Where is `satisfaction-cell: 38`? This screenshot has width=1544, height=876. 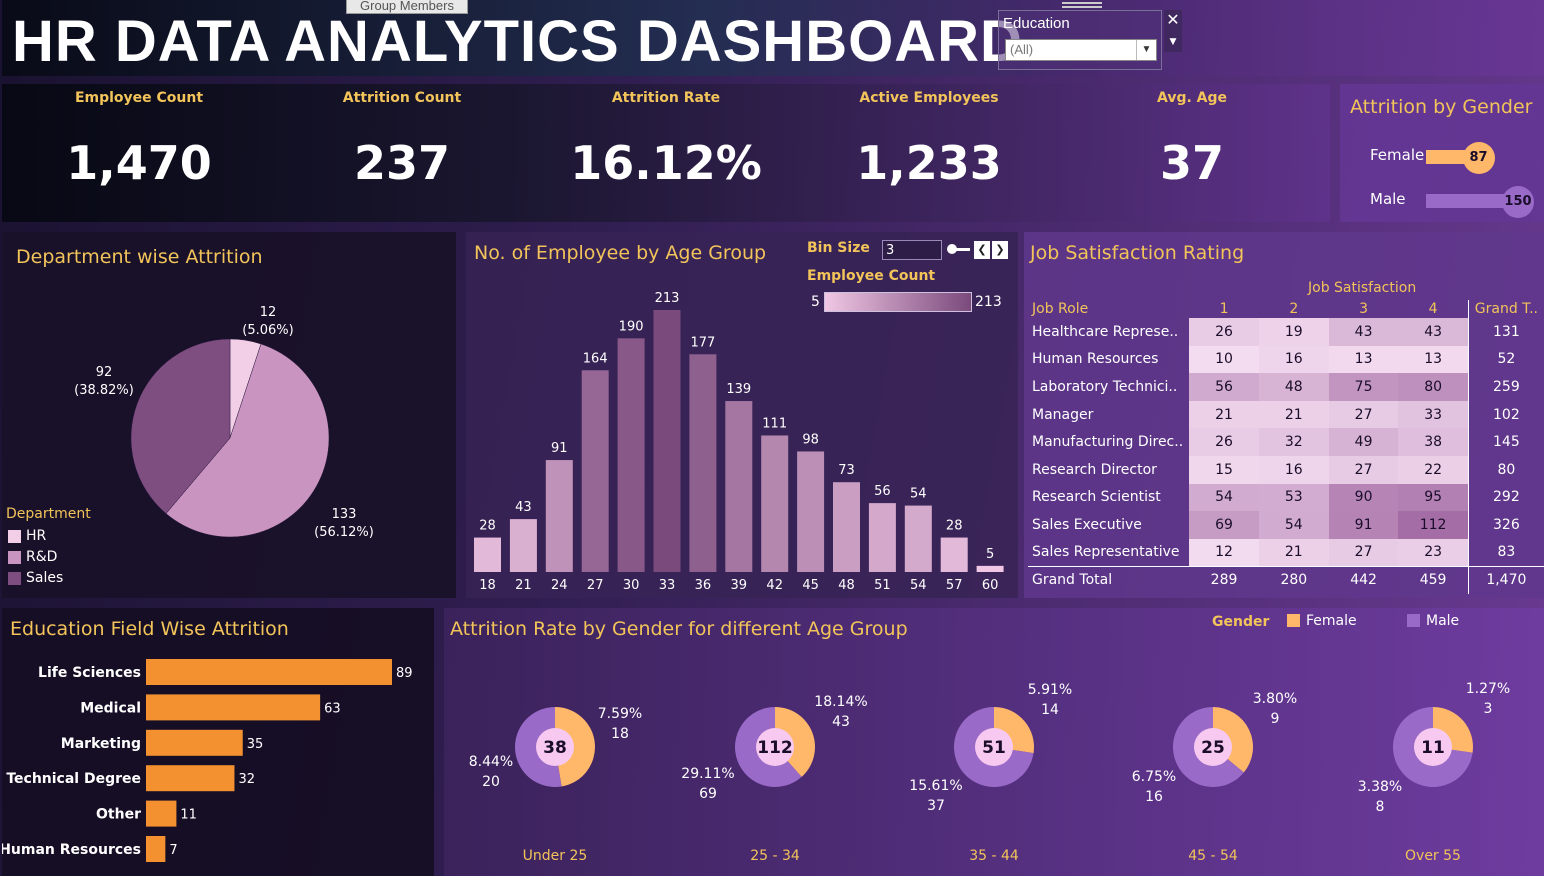
satisfaction-cell: 38 is located at coordinates (1433, 442).